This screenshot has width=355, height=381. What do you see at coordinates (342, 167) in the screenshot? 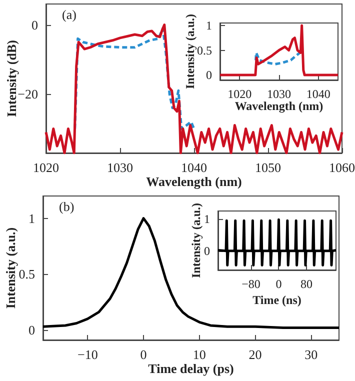
I see `x-tick-label: 1060` at bounding box center [342, 167].